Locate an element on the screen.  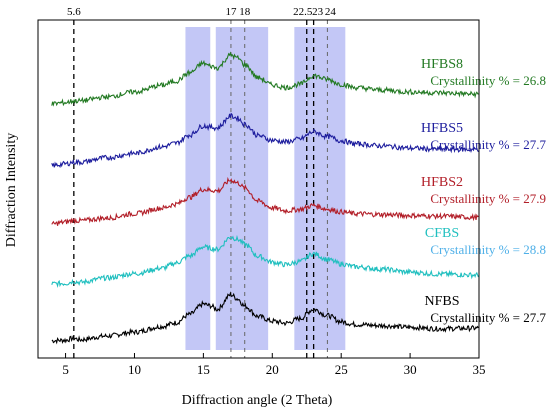
series-line-hfbs8 is located at coordinates (265, 79).